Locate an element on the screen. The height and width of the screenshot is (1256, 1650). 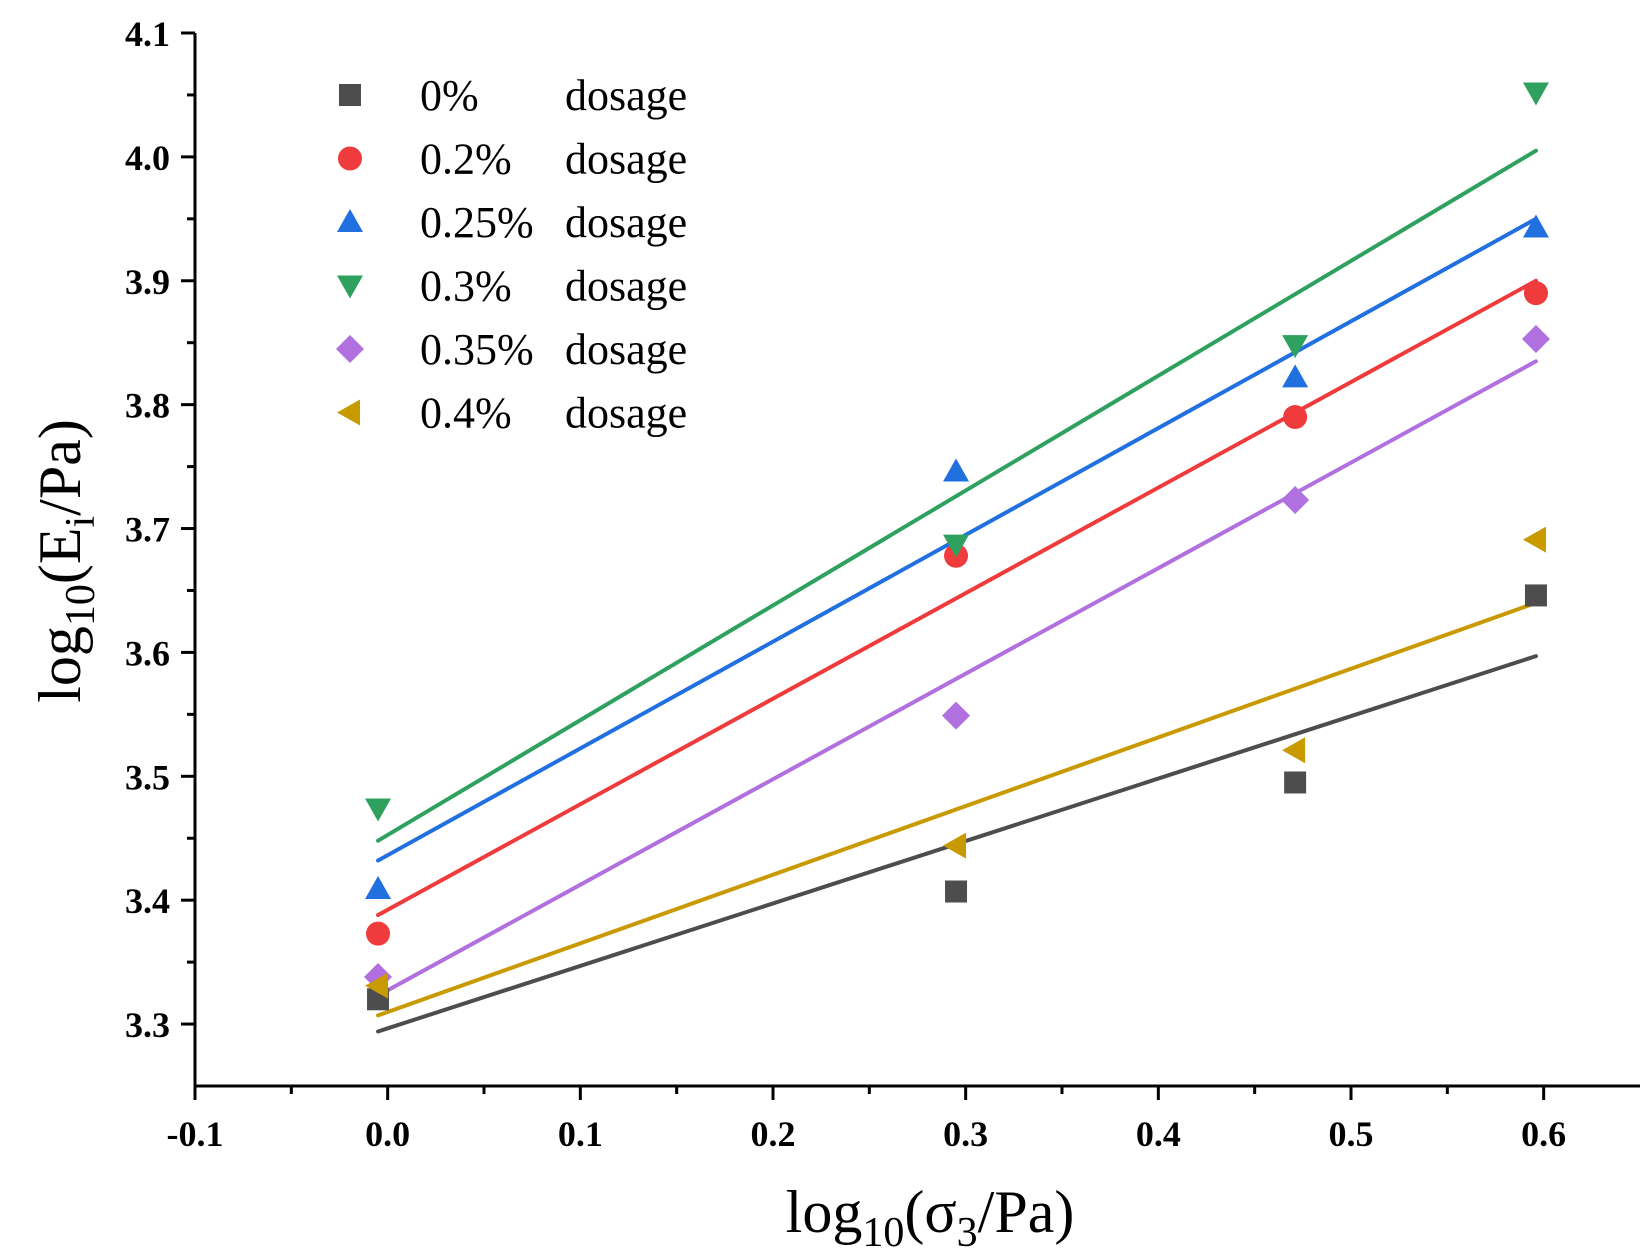
legend-suffix-5: dosage is located at coordinates (626, 413).